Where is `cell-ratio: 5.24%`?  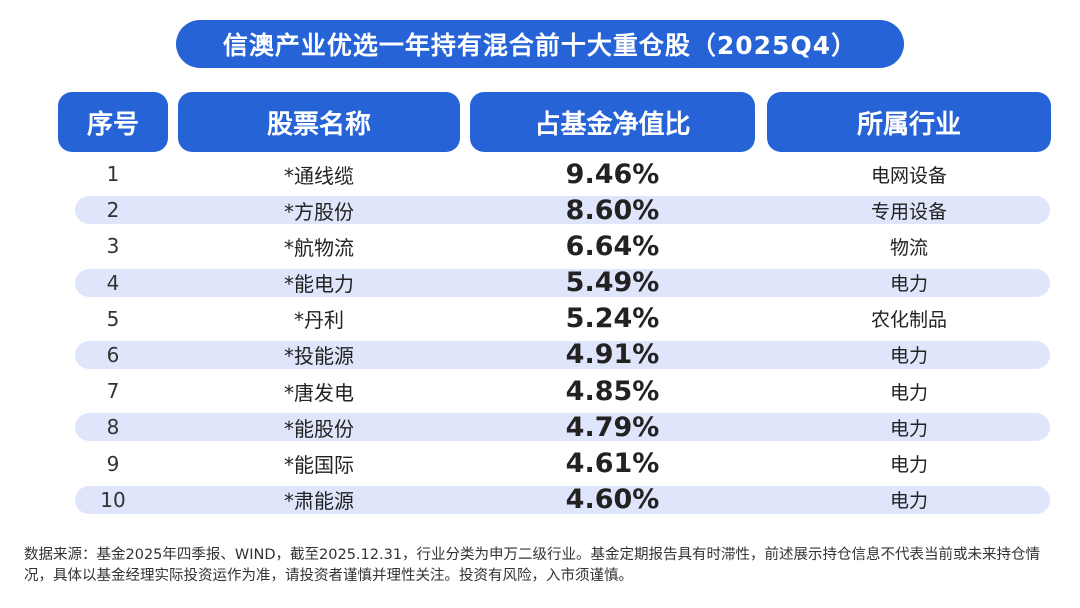 cell-ratio: 5.24% is located at coordinates (612, 319).